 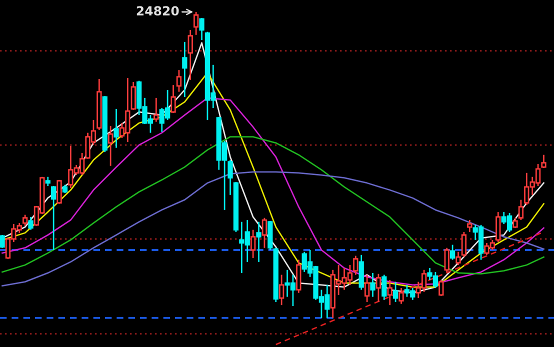 I want to click on annotation: 24820, so click(x=157, y=11).